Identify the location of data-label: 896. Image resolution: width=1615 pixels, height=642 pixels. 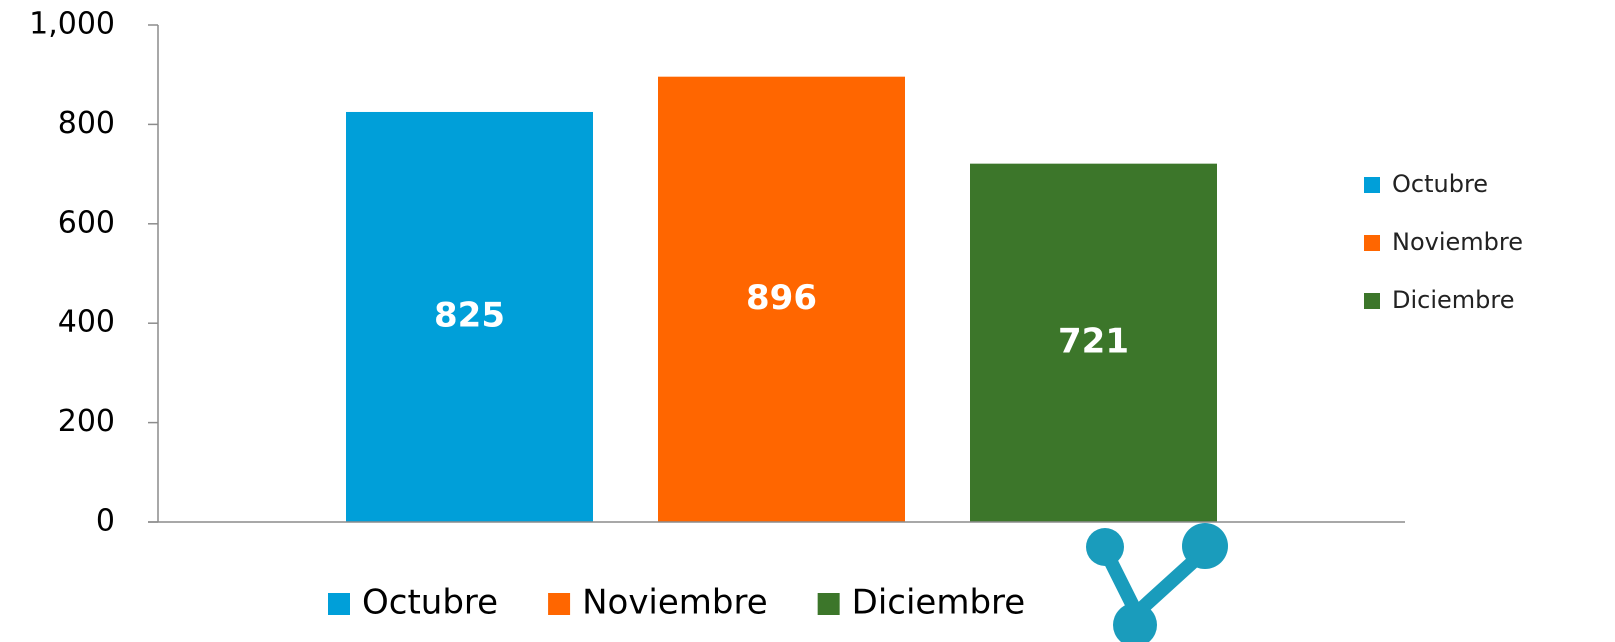
(781, 298).